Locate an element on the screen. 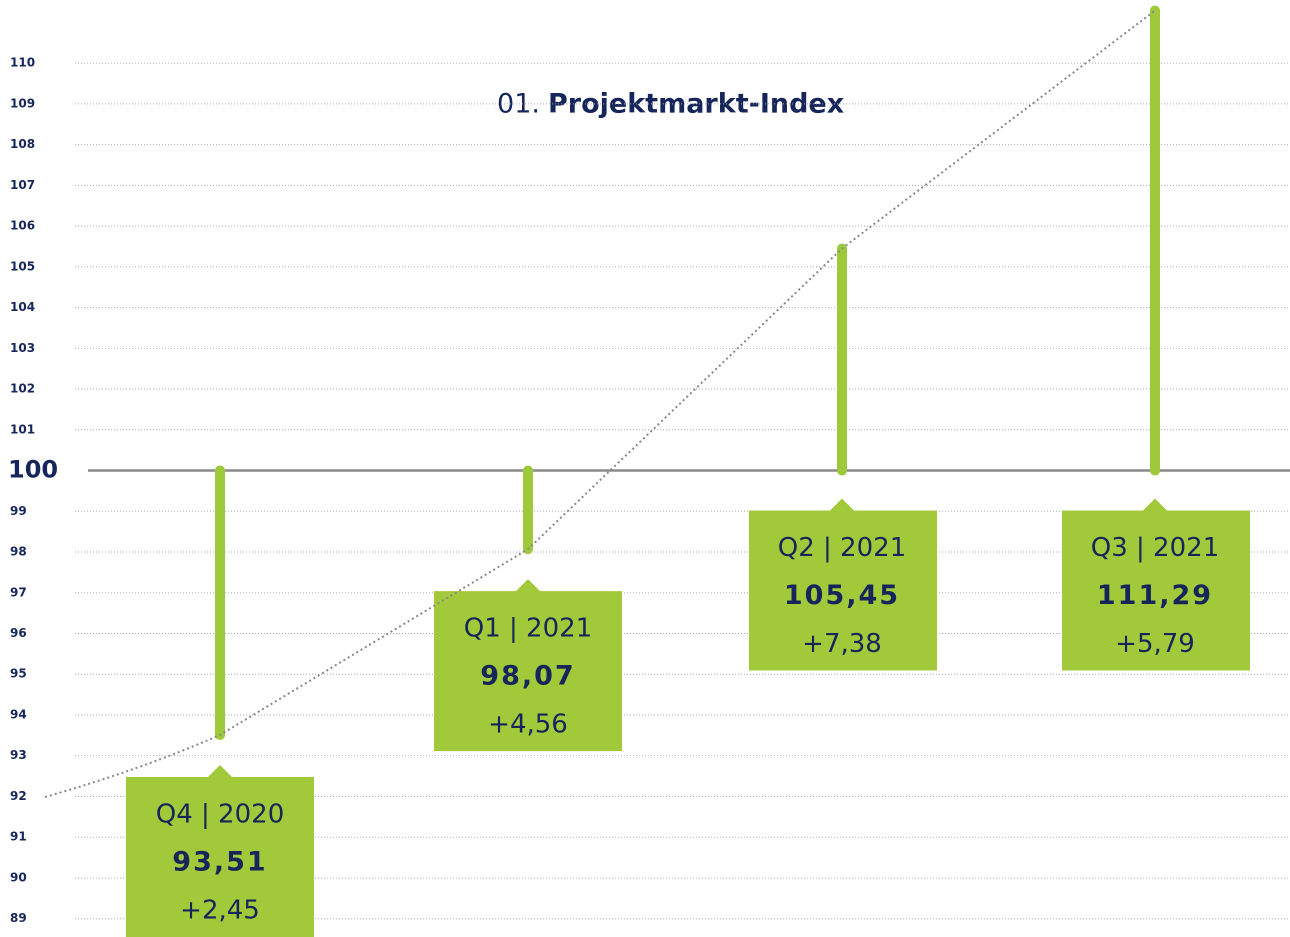 The height and width of the screenshot is (937, 1290). category-label: Q1 | 2021 is located at coordinates (528, 629).